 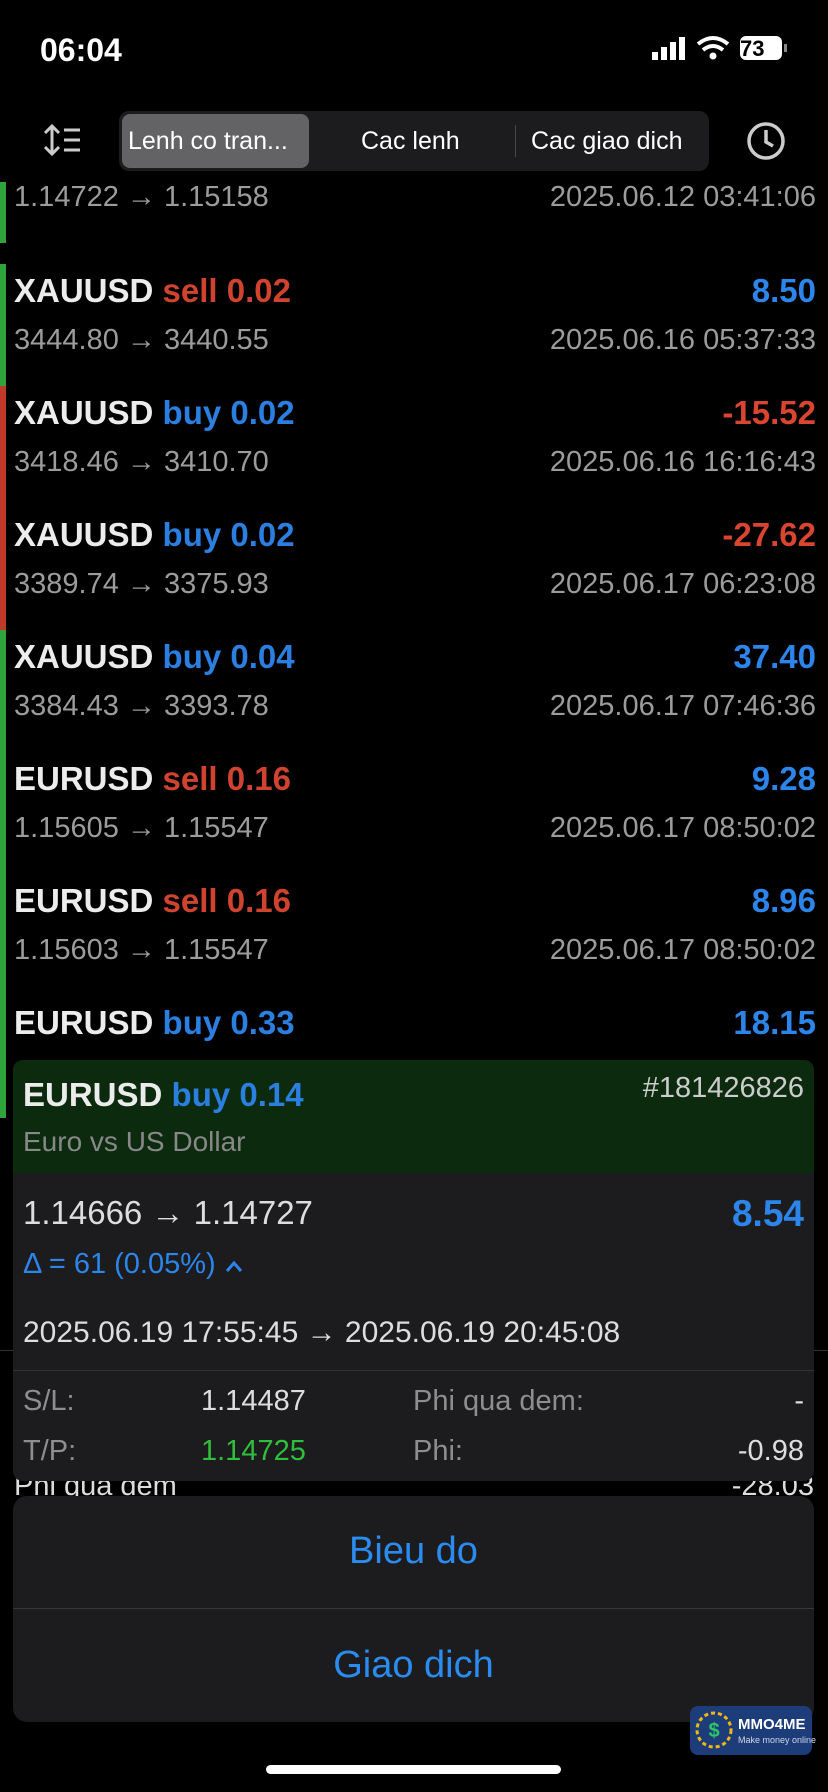 I want to click on history-button, so click(x=766, y=141).